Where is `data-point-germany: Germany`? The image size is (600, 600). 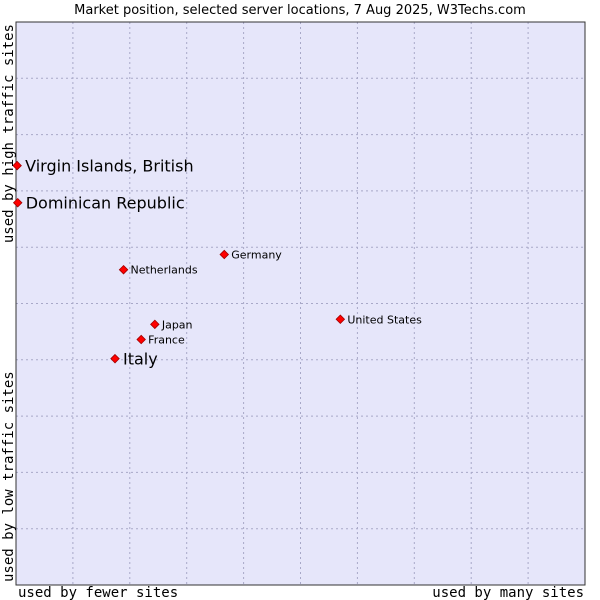 data-point-germany: Germany is located at coordinates (250, 255).